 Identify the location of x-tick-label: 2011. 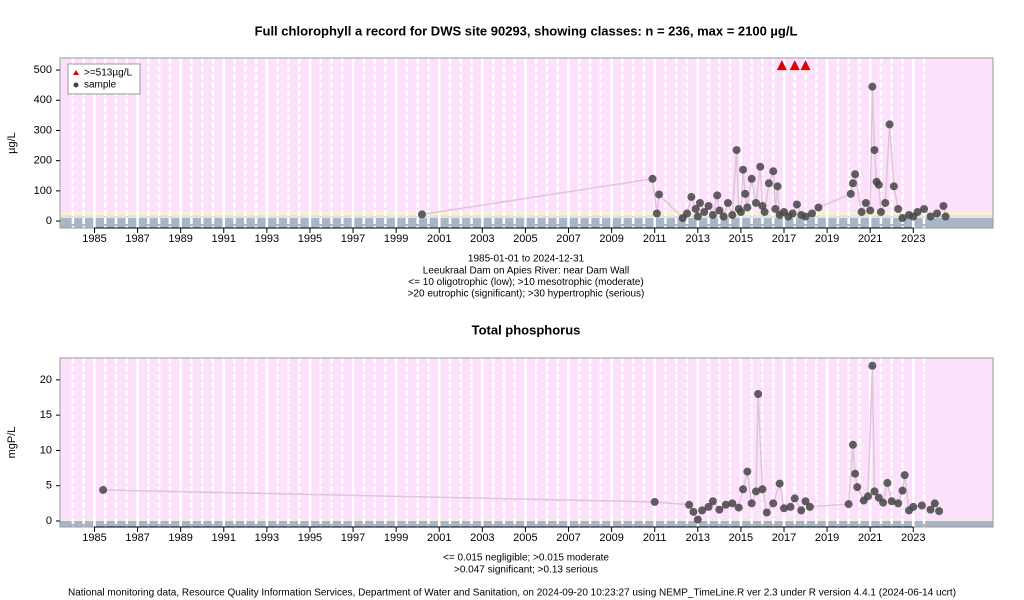
(655, 538).